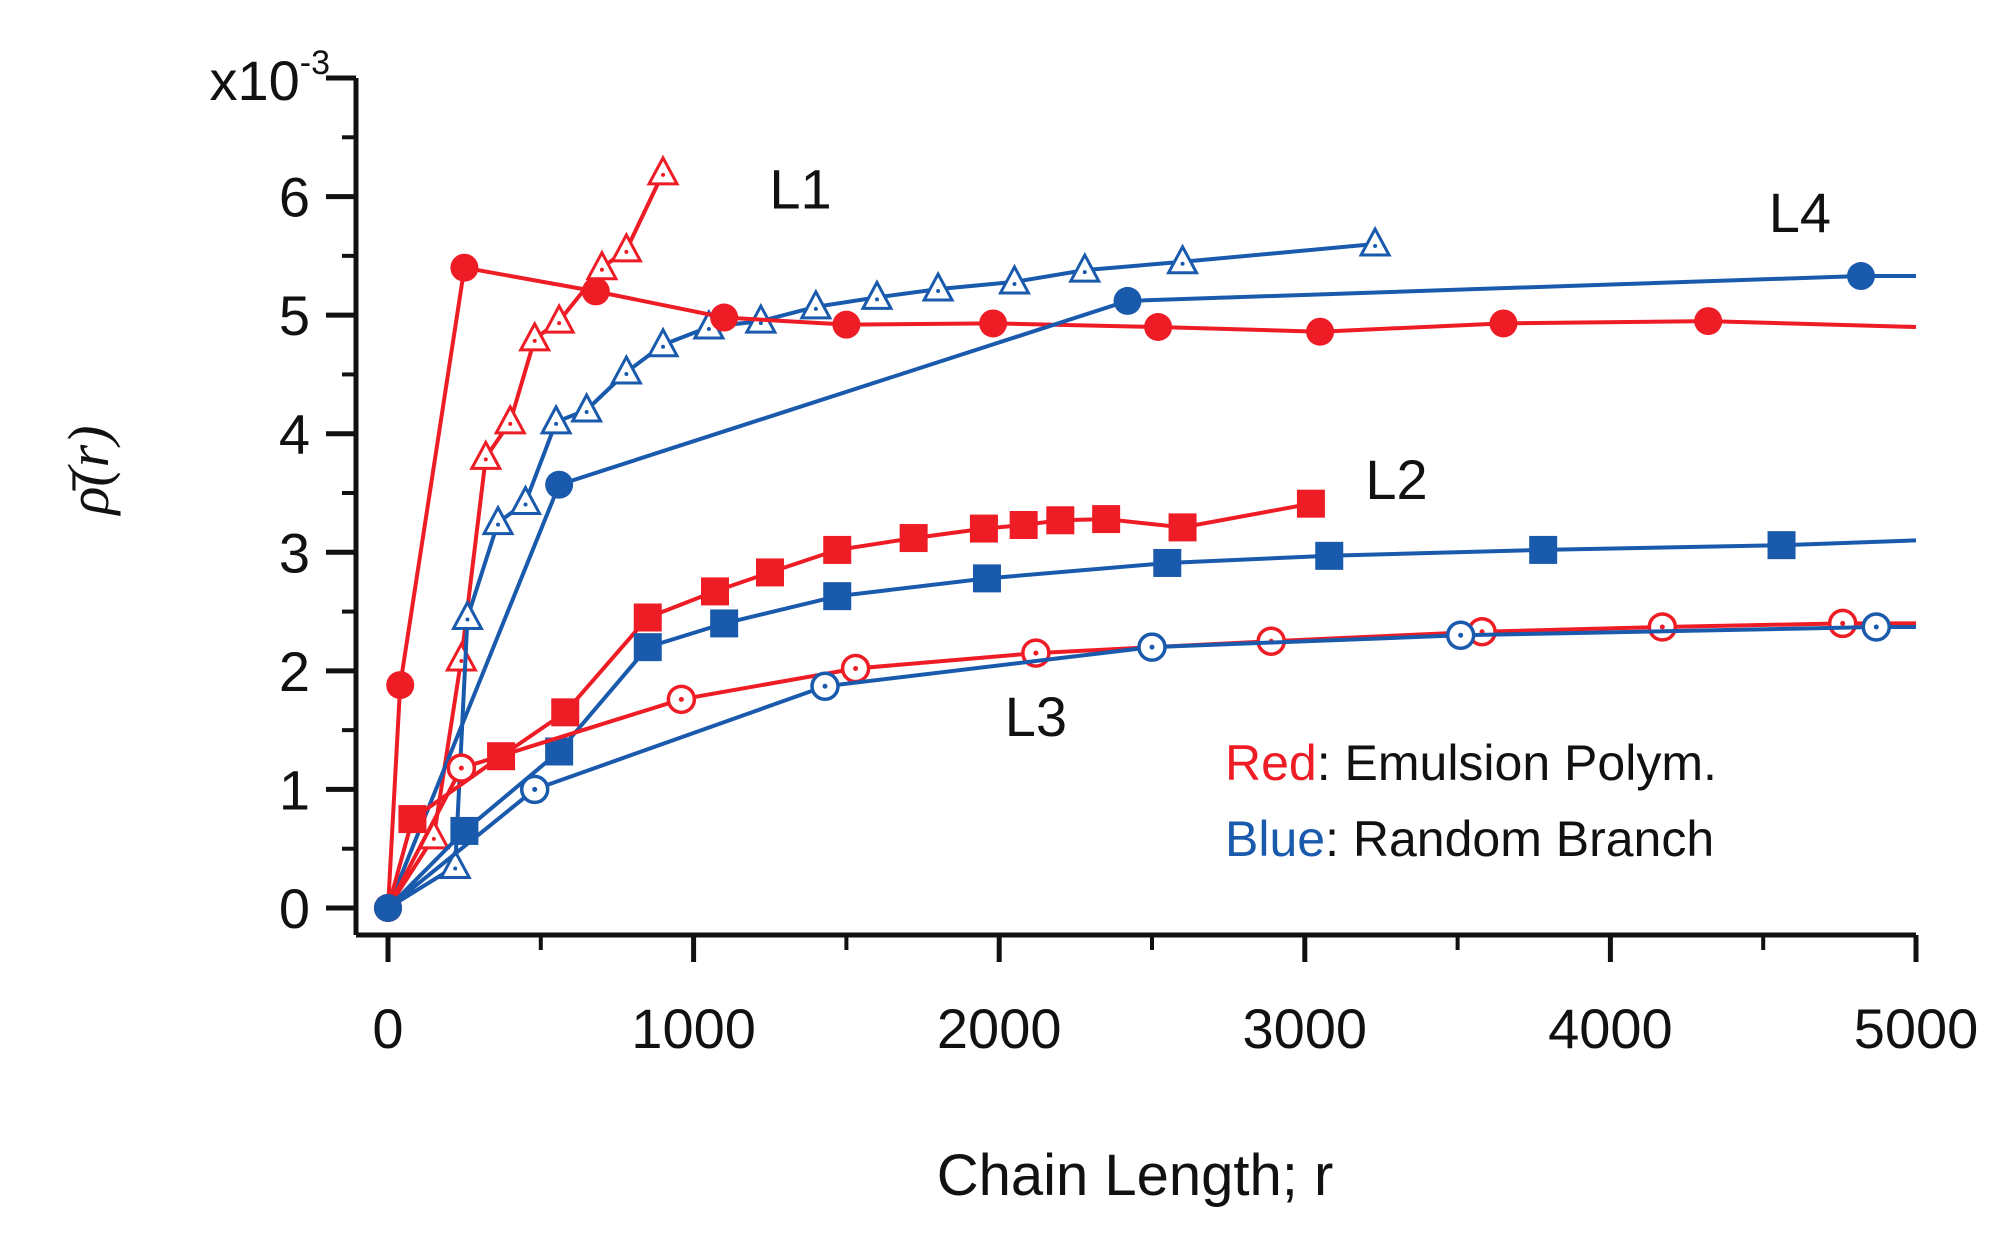 Image resolution: width=2008 pixels, height=1233 pixels. I want to click on y-tick-label-2: 2, so click(294, 671).